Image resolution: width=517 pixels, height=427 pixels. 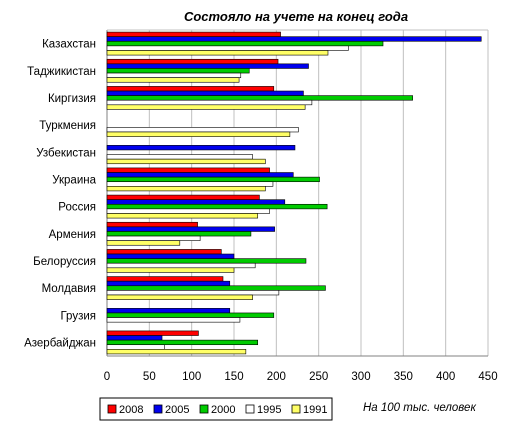 What do you see at coordinates (78, 316) in the screenshot?
I see `category-label-10: Грузия` at bounding box center [78, 316].